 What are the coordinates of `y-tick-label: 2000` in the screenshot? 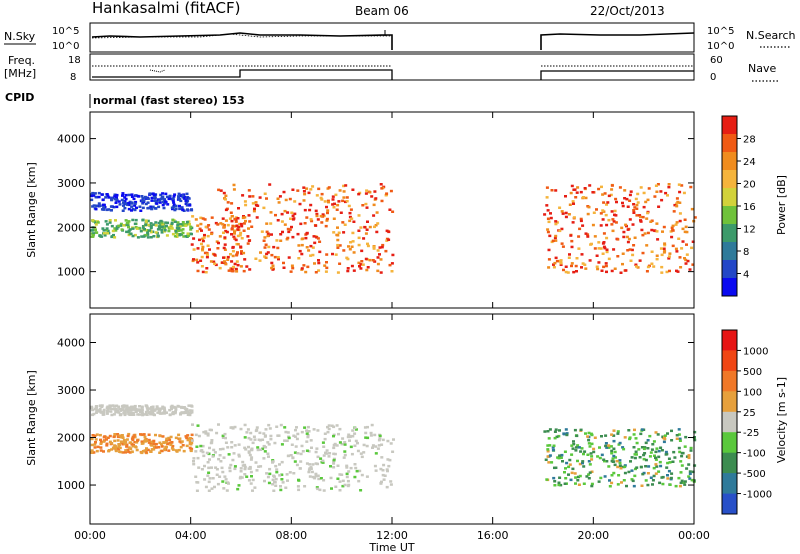 It's located at (71, 438).